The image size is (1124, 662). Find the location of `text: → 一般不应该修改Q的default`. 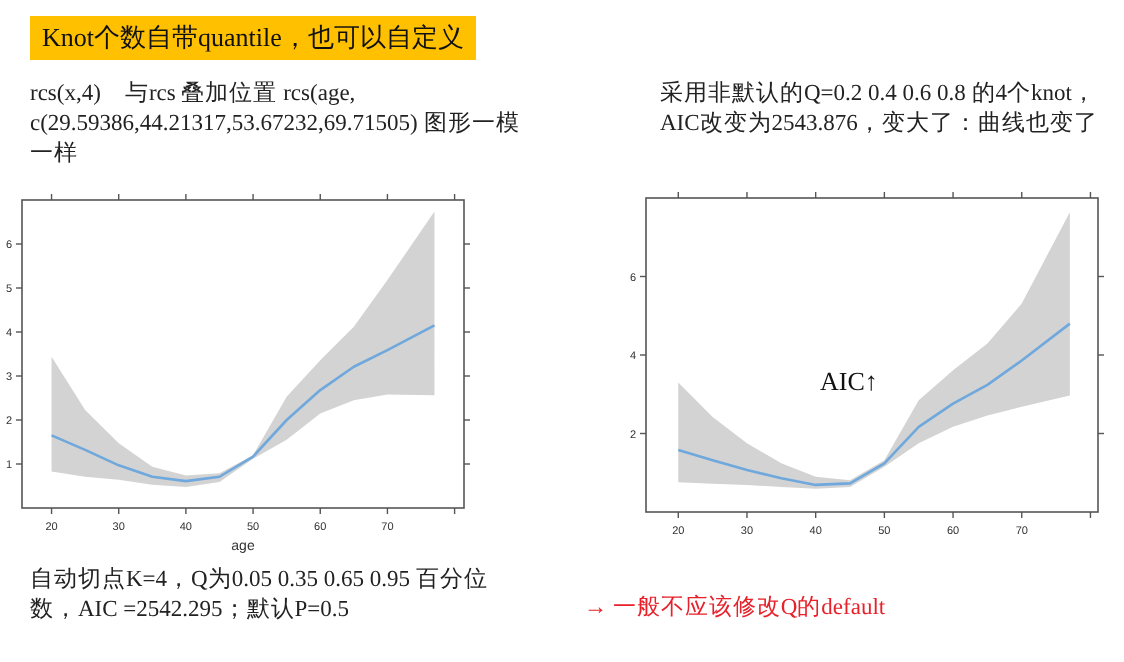

text: → 一般不应该修改Q的default is located at coordinates (736, 609).